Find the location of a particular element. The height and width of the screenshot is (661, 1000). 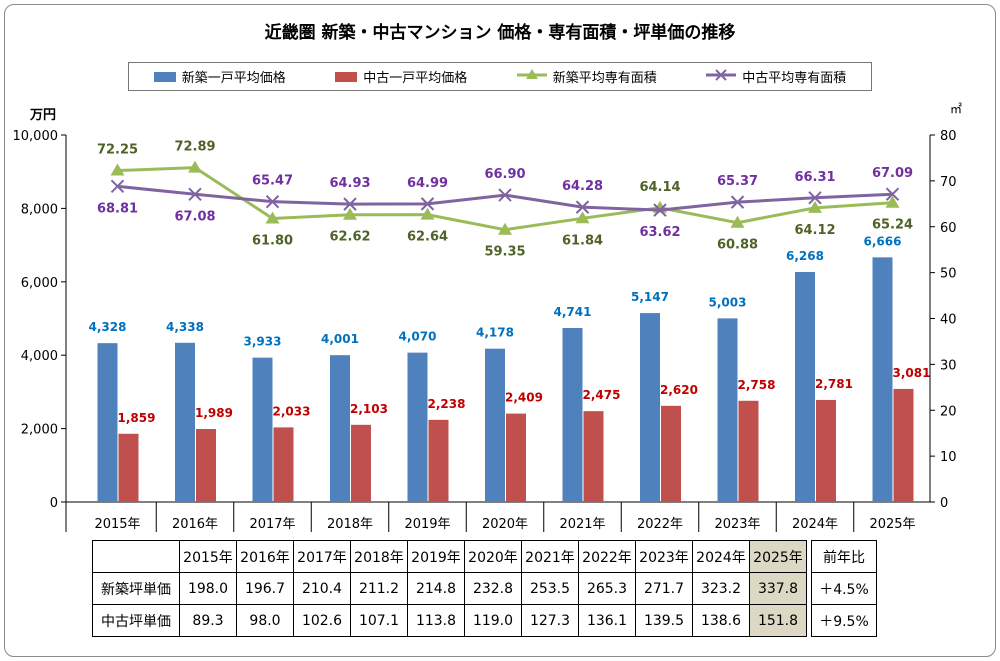

table-header-cell: 2017年 is located at coordinates (322, 556).